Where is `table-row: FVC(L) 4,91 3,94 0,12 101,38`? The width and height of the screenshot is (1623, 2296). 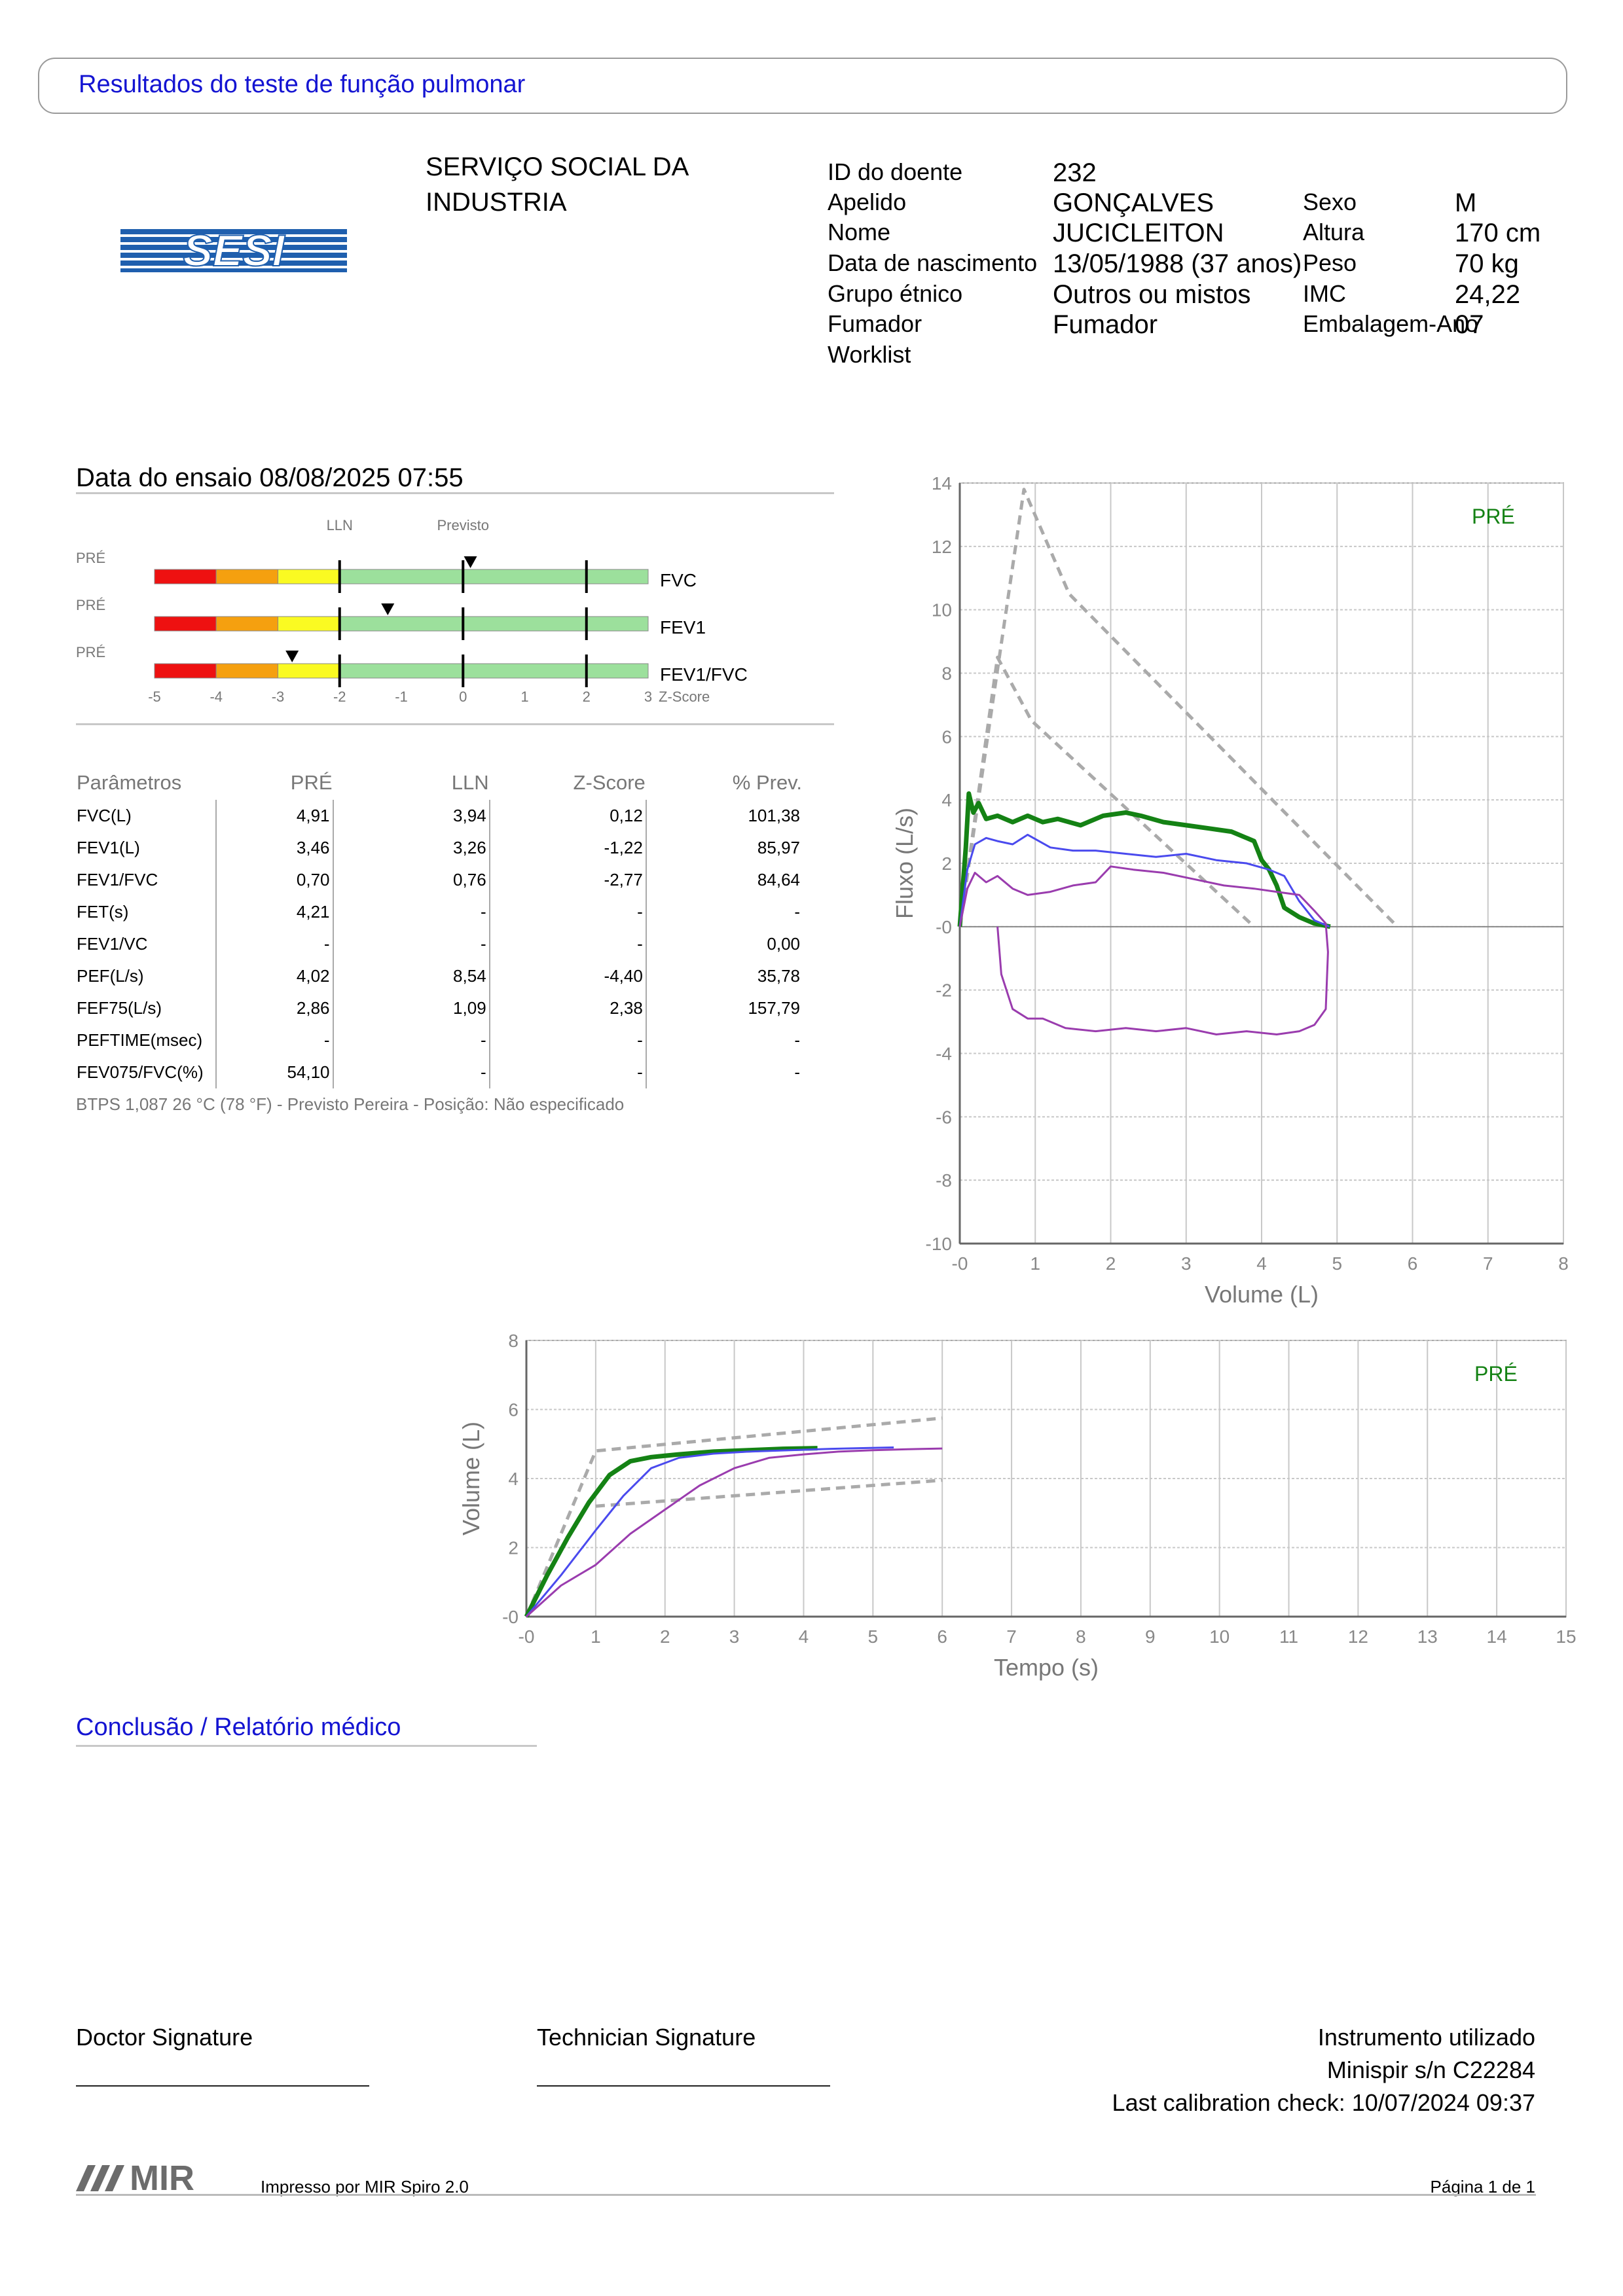
table-row: FVC(L) 4,91 3,94 0,12 101,38 is located at coordinates (439, 816).